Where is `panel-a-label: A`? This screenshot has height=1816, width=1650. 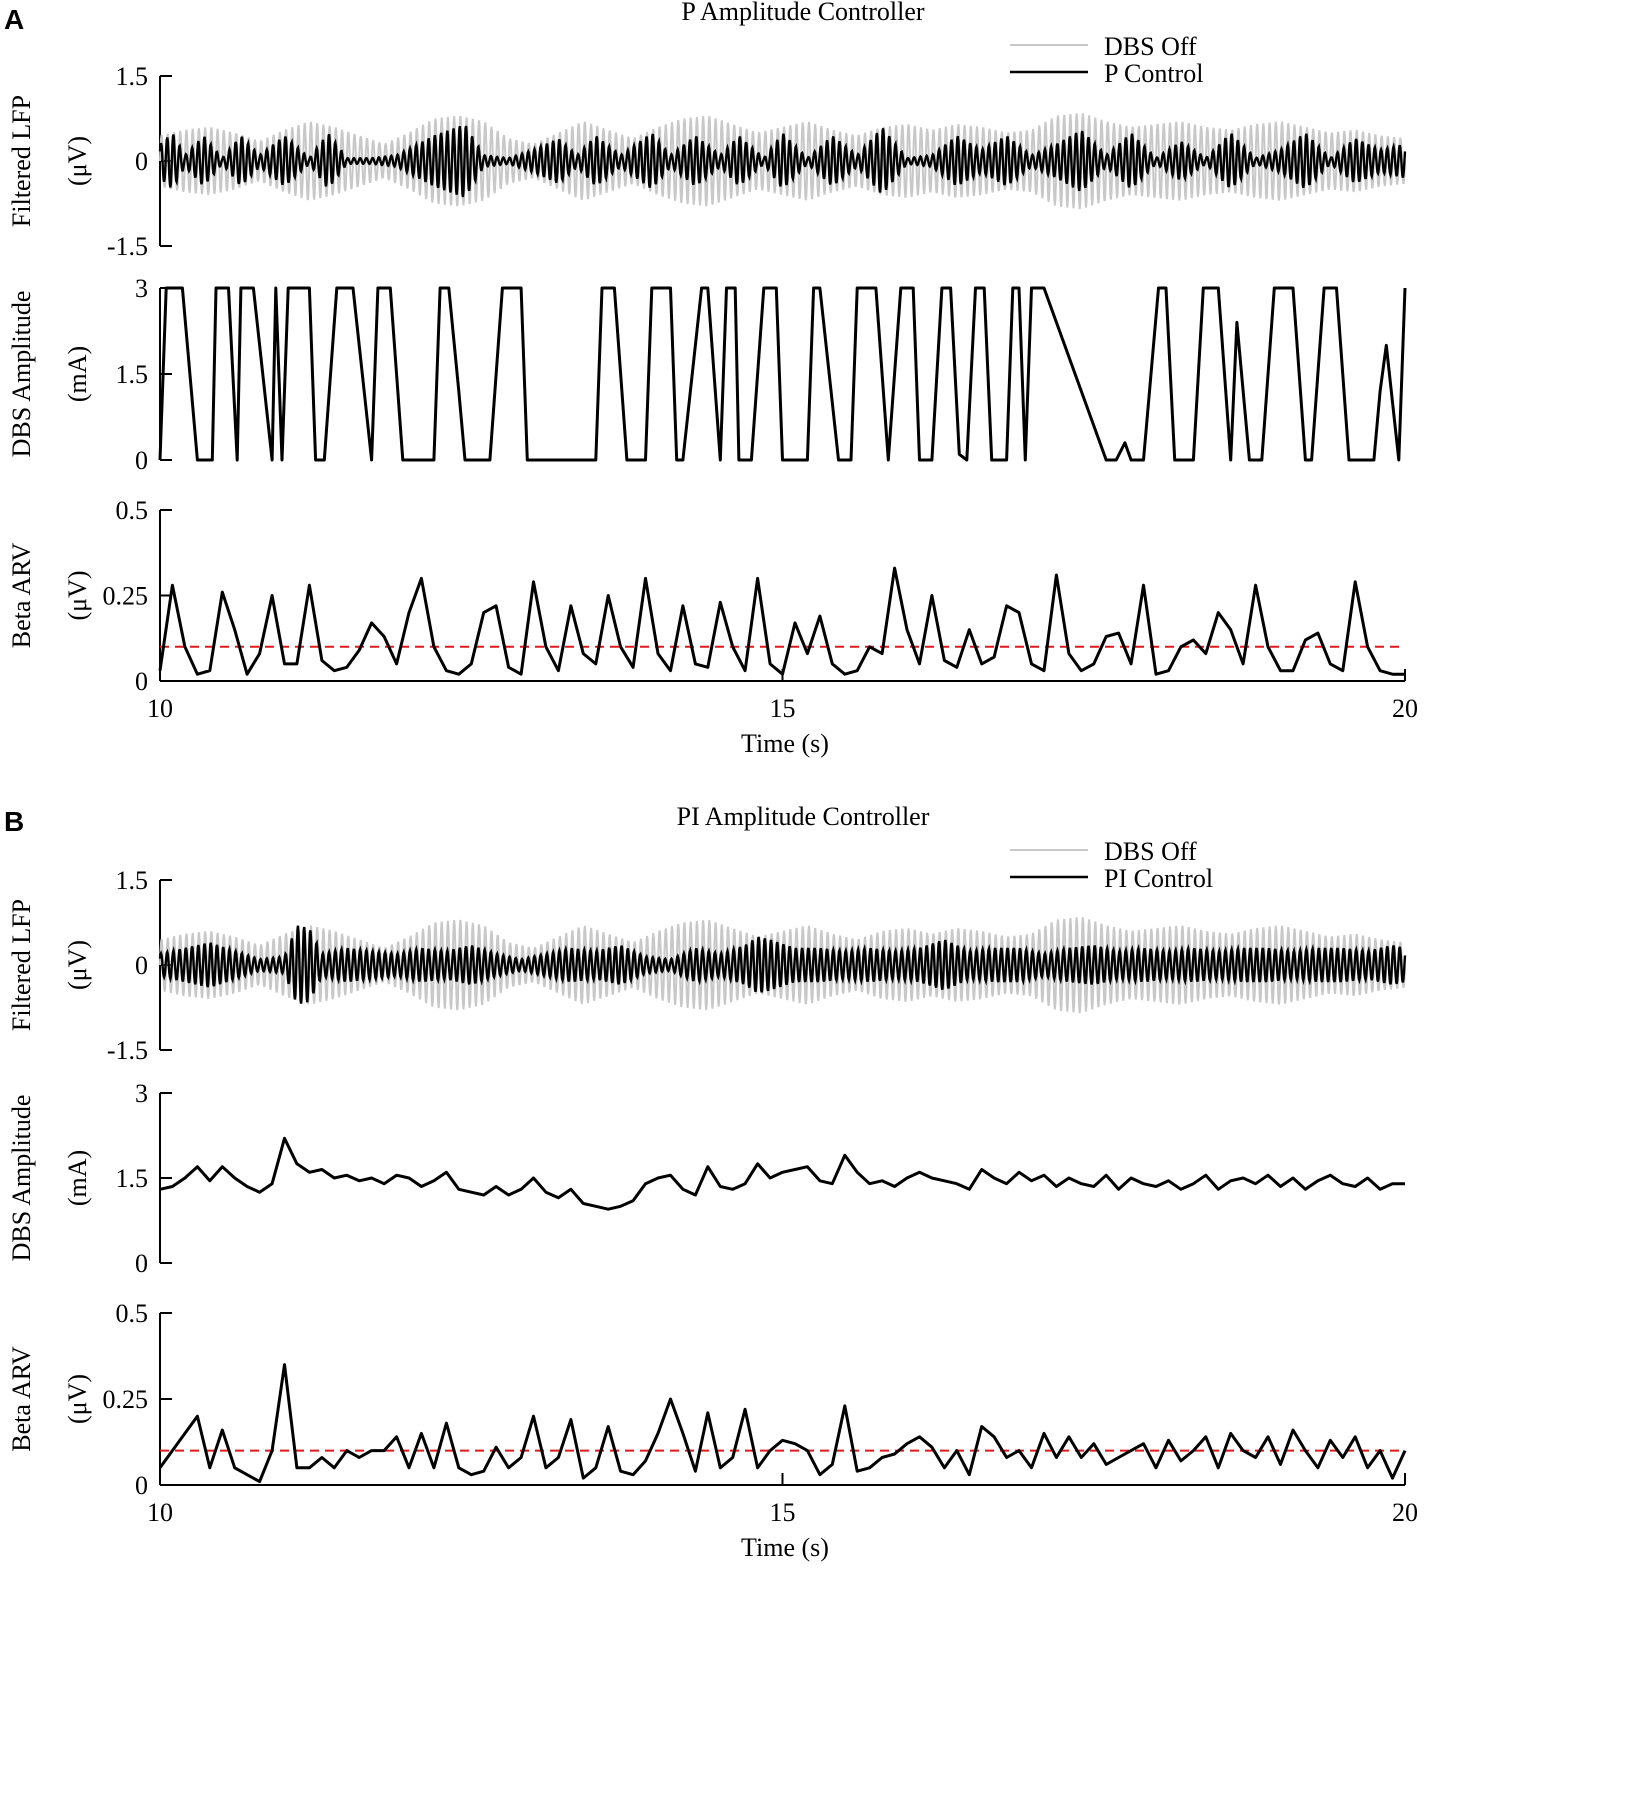
panel-a-label: A is located at coordinates (14, 19).